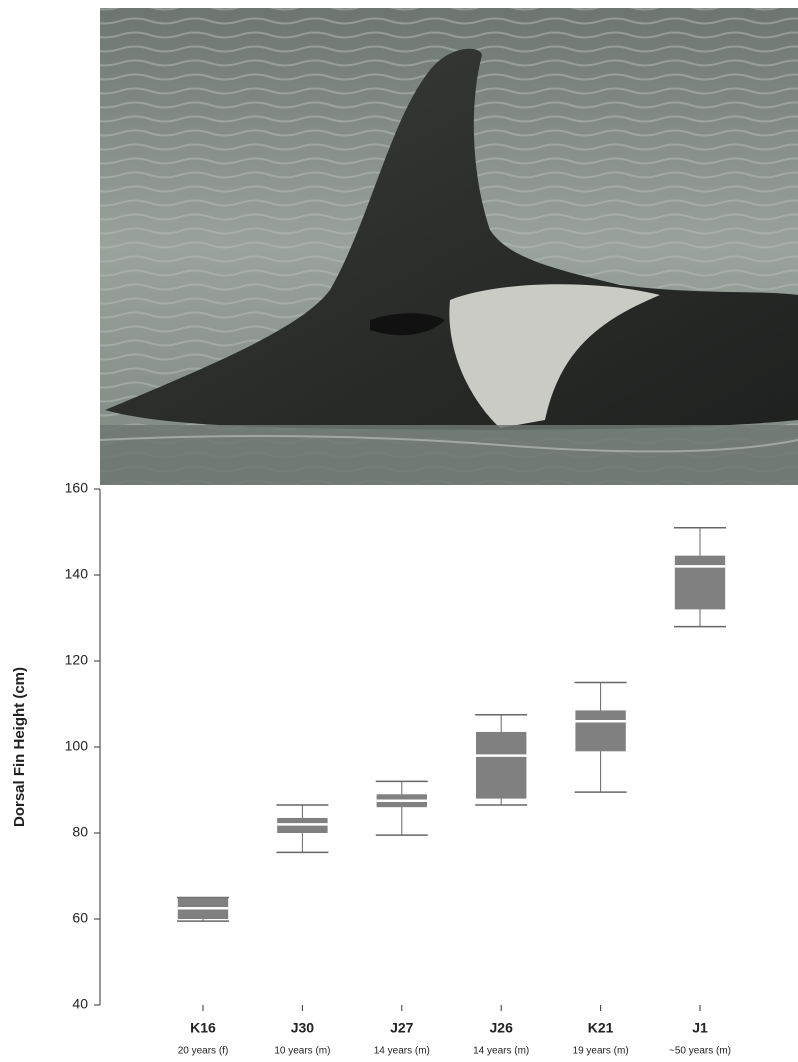 The height and width of the screenshot is (1062, 798). Describe the element at coordinates (700, 1028) in the screenshot. I see `x-tick-label: J1` at that location.